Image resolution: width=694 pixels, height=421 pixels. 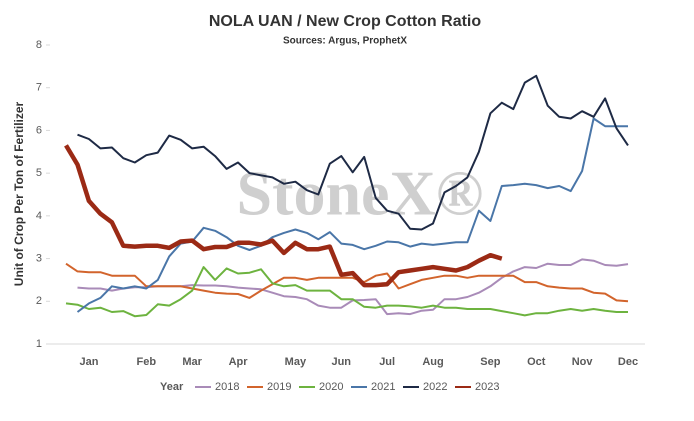 What do you see at coordinates (39, 216) in the screenshot?
I see `y-tick-label: 4` at bounding box center [39, 216].